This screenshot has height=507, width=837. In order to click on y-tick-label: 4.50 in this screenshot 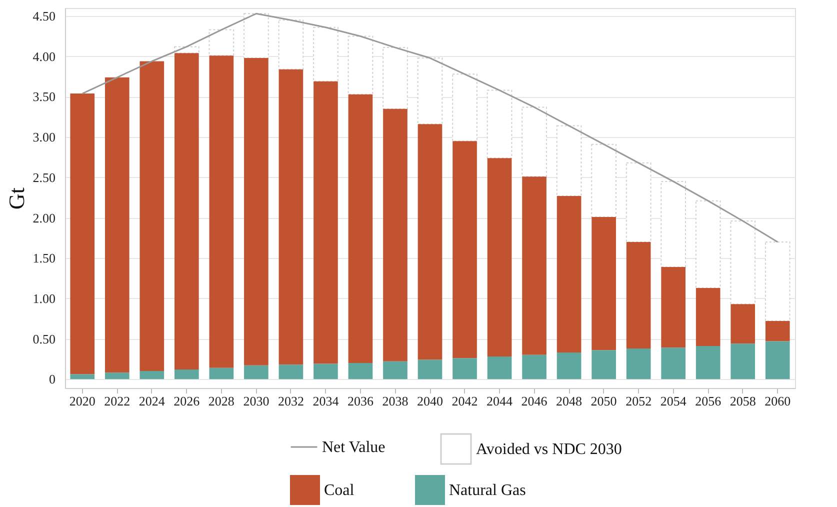, I will do `click(44, 16)`.